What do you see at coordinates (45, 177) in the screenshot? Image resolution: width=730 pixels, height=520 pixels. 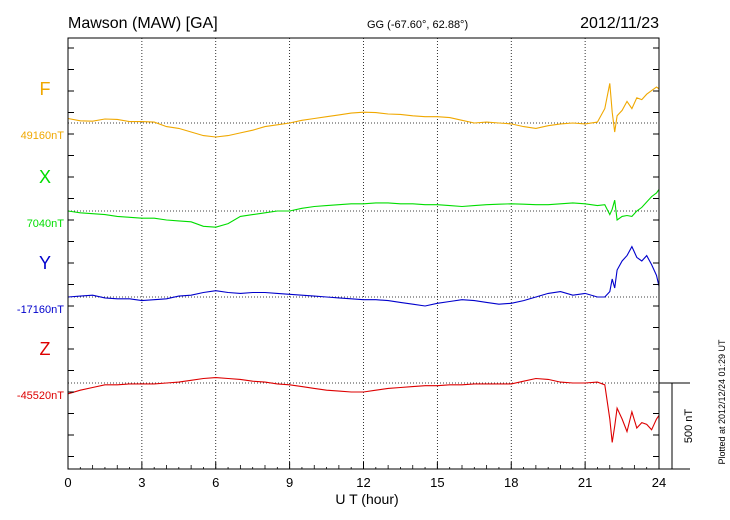 I see `component-label-x: X` at bounding box center [45, 177].